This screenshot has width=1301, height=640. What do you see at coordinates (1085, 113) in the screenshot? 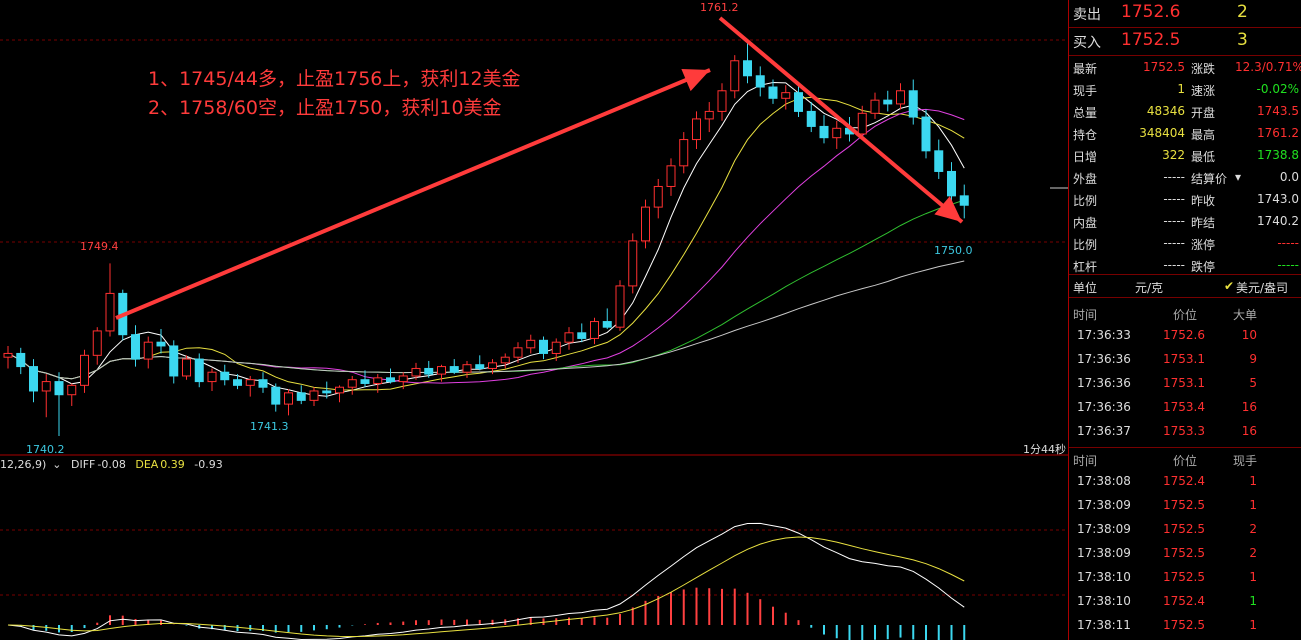
I see `quote-label: 总量` at bounding box center [1085, 113].